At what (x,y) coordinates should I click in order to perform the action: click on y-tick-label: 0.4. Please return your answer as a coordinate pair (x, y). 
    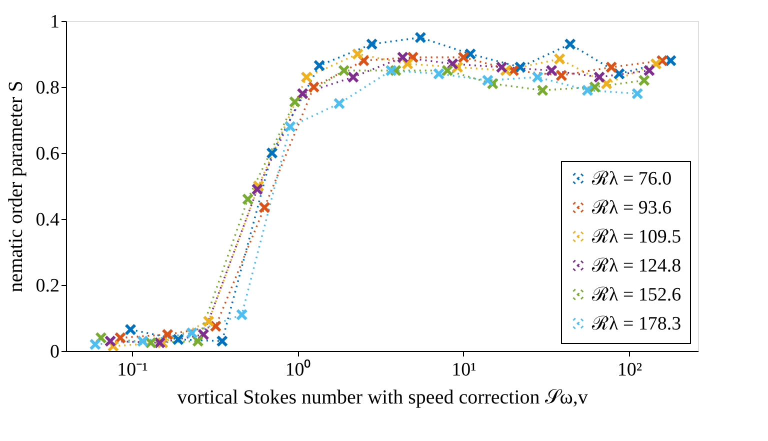
    Looking at the image, I should click on (48, 220).